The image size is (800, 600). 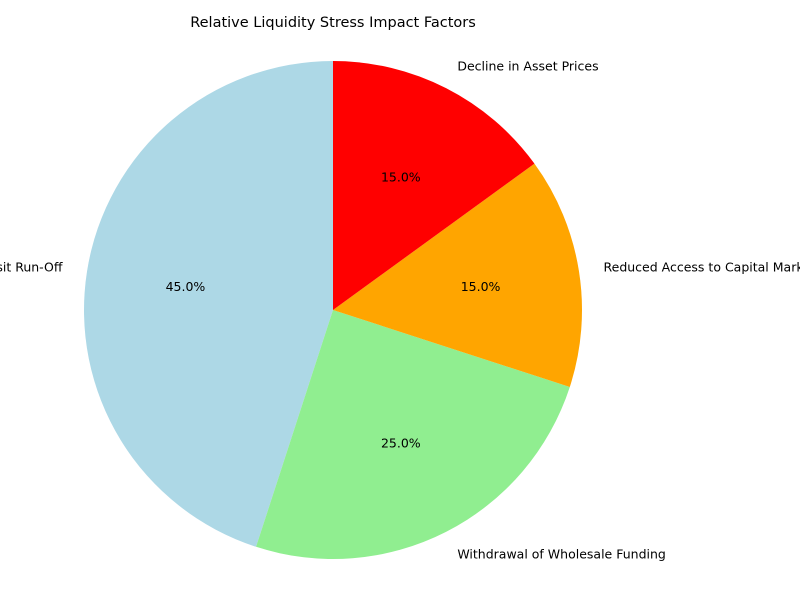 What do you see at coordinates (401, 176) in the screenshot?
I see `pie-pct-label-3: 15.0%` at bounding box center [401, 176].